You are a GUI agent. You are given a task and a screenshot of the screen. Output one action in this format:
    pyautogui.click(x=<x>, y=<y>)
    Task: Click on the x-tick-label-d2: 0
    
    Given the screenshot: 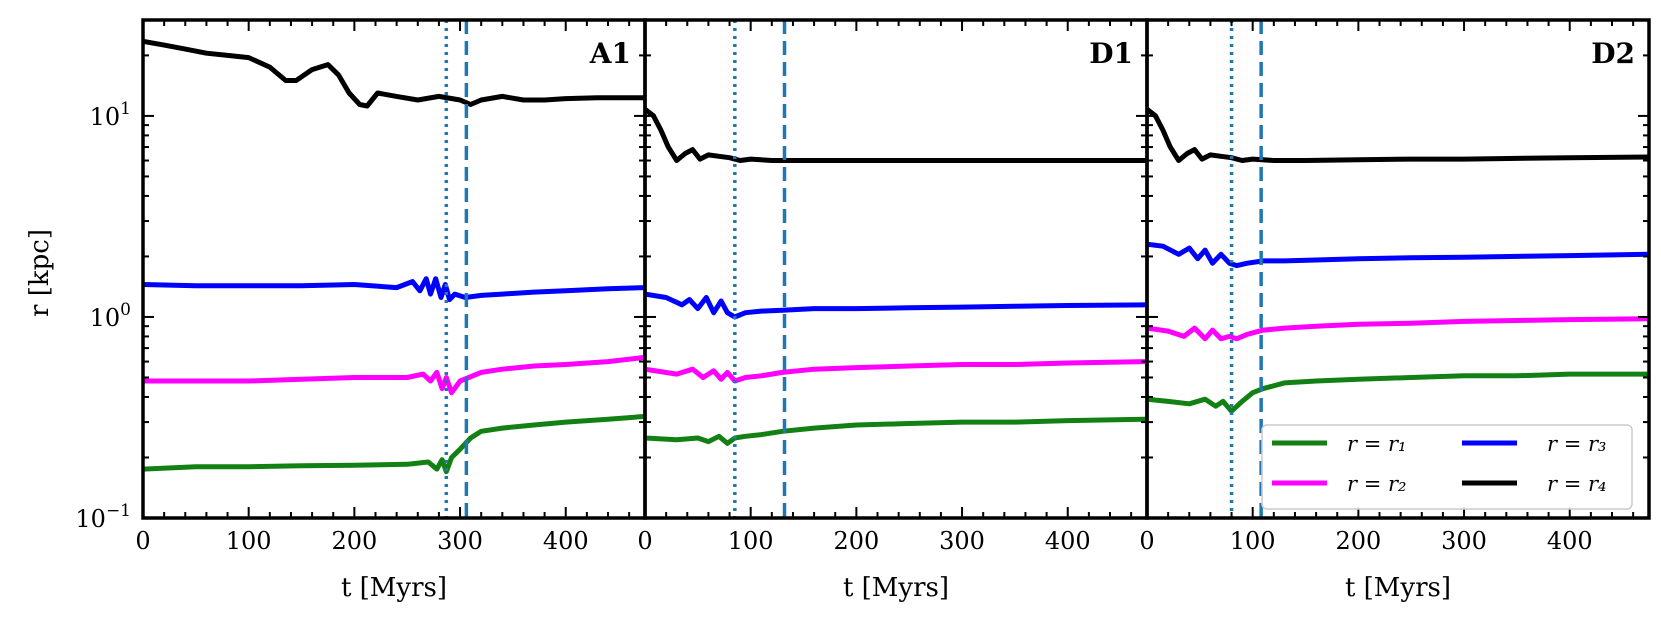 What is the action you would take?
    pyautogui.click(x=1146, y=541)
    